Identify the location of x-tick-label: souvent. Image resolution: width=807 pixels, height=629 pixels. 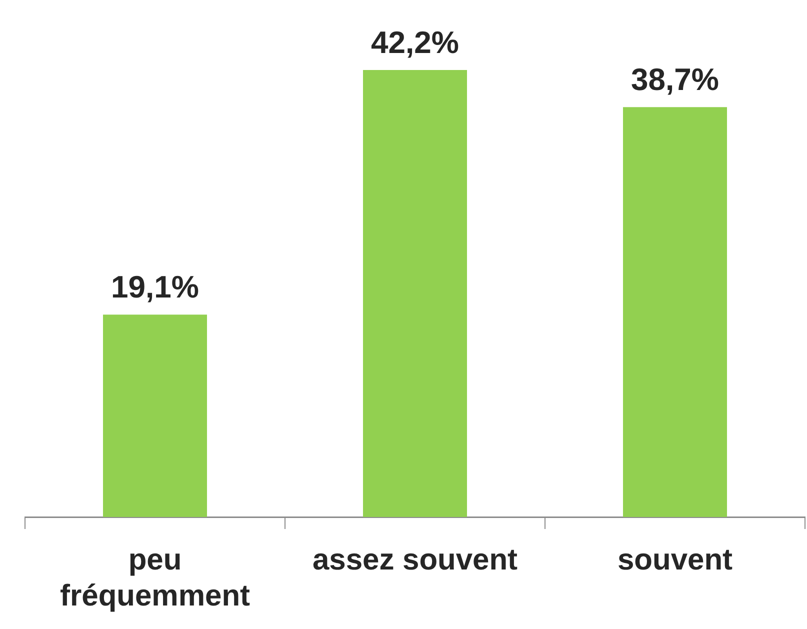
(675, 559).